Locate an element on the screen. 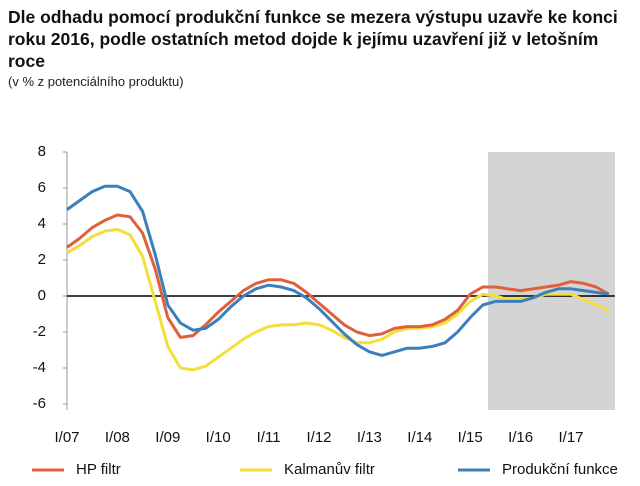  legend-label: Kalmanův filtr is located at coordinates (329, 469).